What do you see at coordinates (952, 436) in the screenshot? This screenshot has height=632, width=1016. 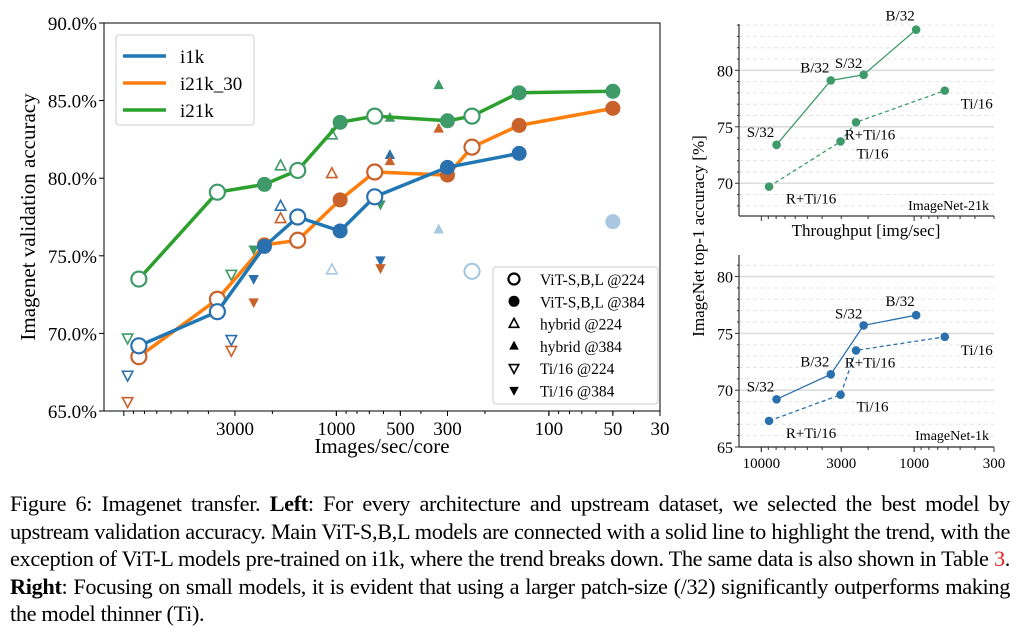 I see `panel-label-1k: ImageNet-1k` at bounding box center [952, 436].